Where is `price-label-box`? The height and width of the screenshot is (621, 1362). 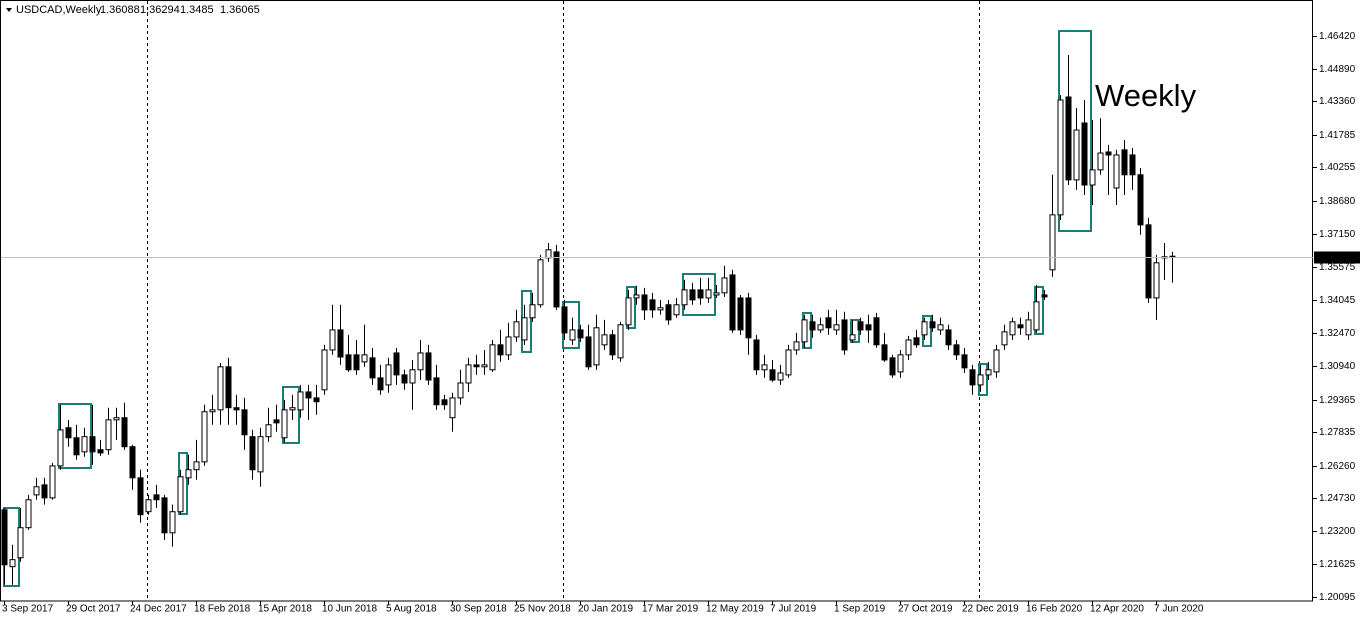 price-label-box is located at coordinates (1337, 257).